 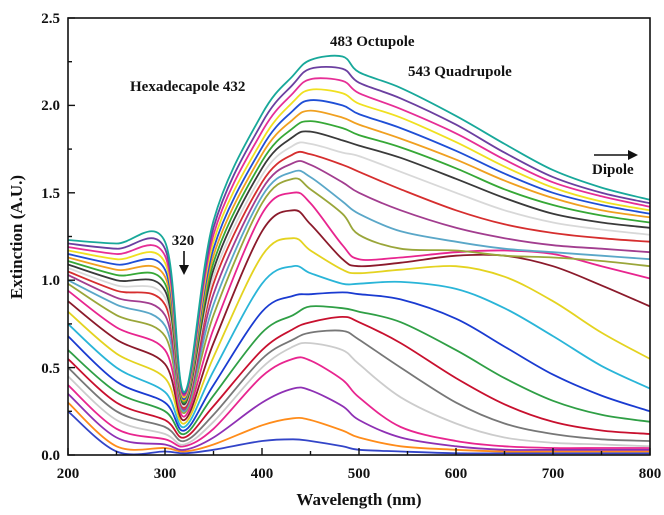 I want to click on octupole-annotation: 483 Octupole, so click(x=372, y=42).